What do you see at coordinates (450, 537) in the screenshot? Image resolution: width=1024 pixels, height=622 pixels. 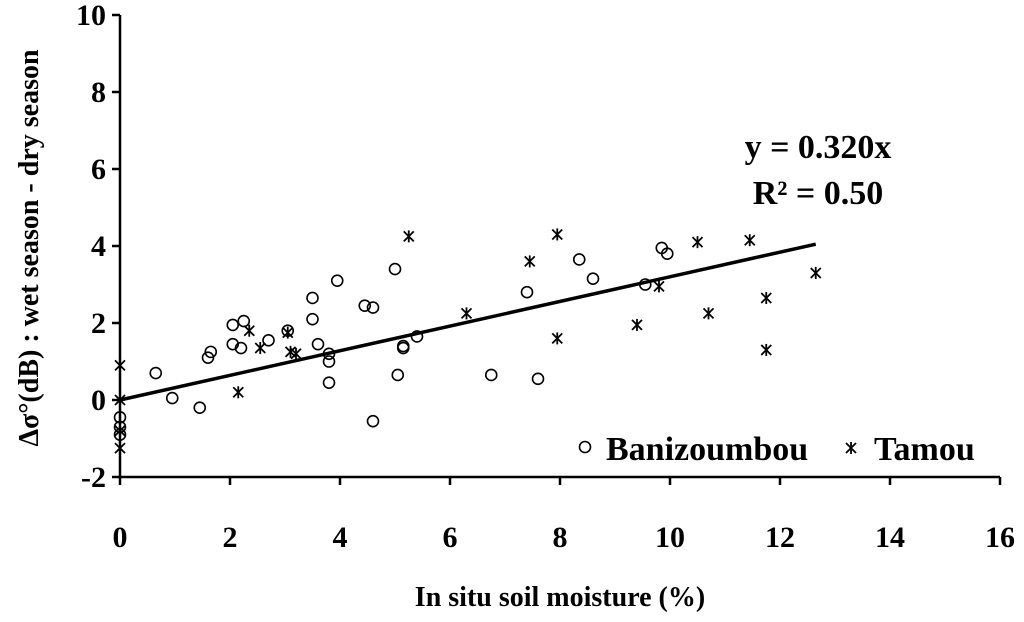 I see `x-tick-label: 6` at bounding box center [450, 537].